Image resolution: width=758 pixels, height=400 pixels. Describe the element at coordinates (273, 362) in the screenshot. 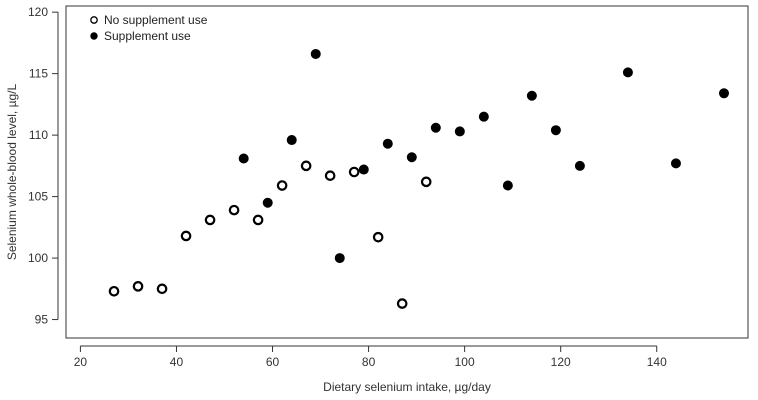

I see `x-tick-label: 60` at that location.